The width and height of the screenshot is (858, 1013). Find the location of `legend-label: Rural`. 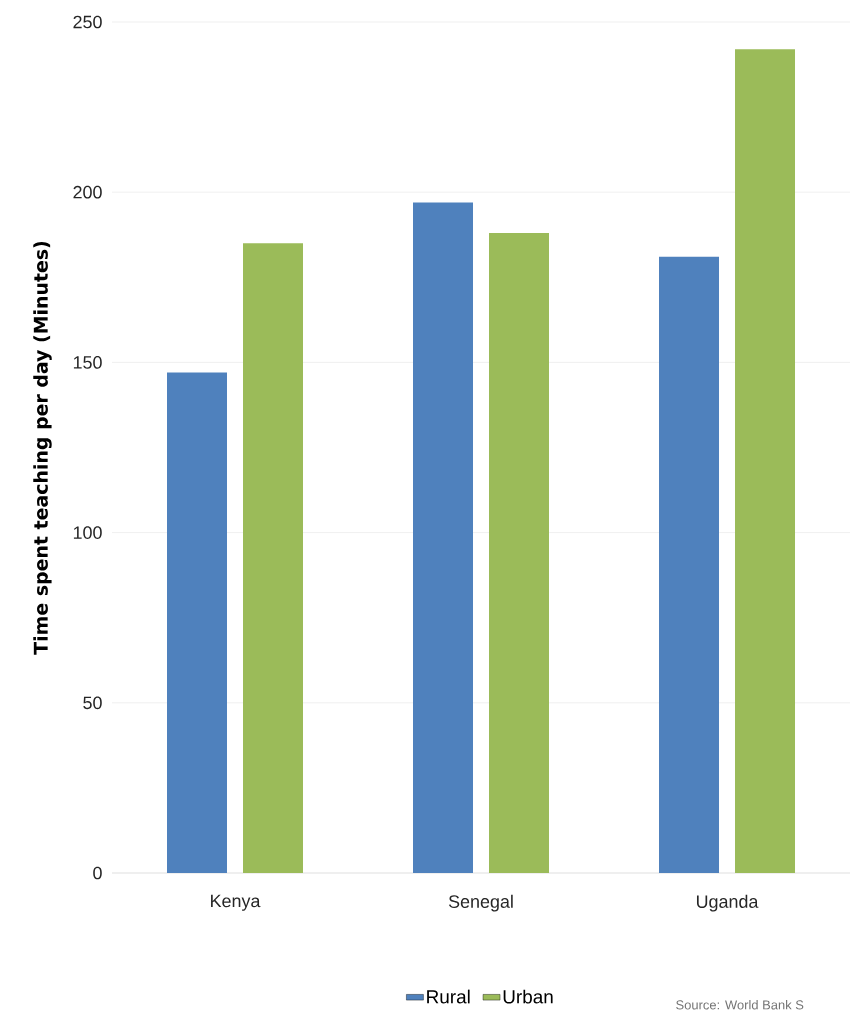

legend-label: Rural is located at coordinates (448, 996).